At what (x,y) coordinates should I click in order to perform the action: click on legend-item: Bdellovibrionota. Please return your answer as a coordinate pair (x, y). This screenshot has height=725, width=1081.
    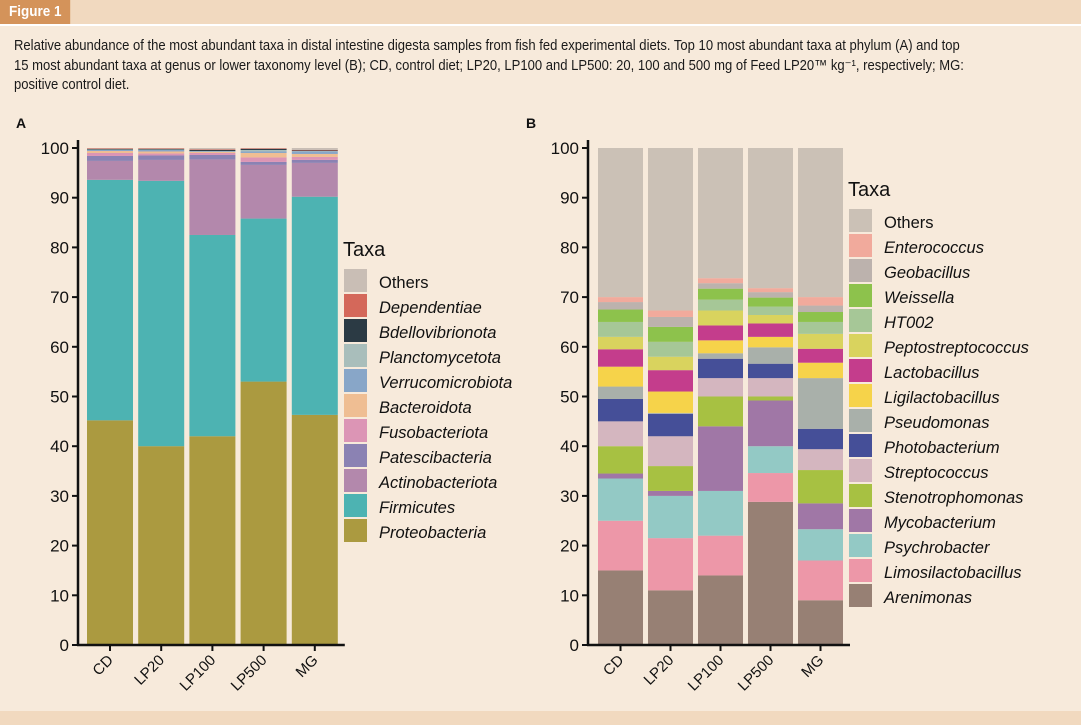
    Looking at the image, I should click on (420, 330).